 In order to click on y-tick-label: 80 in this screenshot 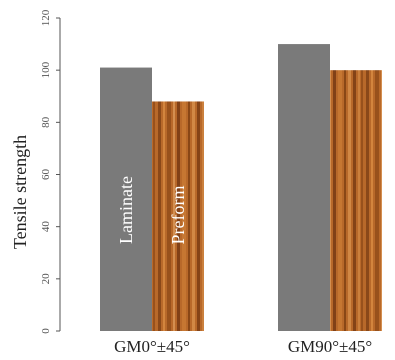, I will do `click(46, 122)`.